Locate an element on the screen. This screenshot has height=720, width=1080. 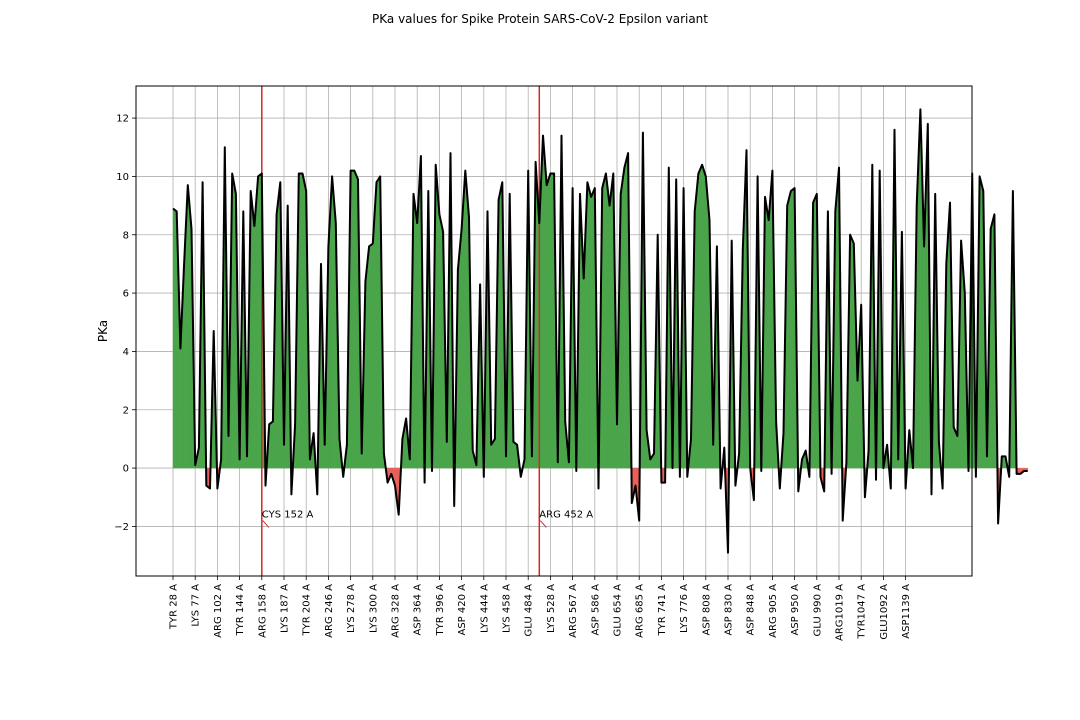
marker-label: ARG 452 A is located at coordinates (566, 515).